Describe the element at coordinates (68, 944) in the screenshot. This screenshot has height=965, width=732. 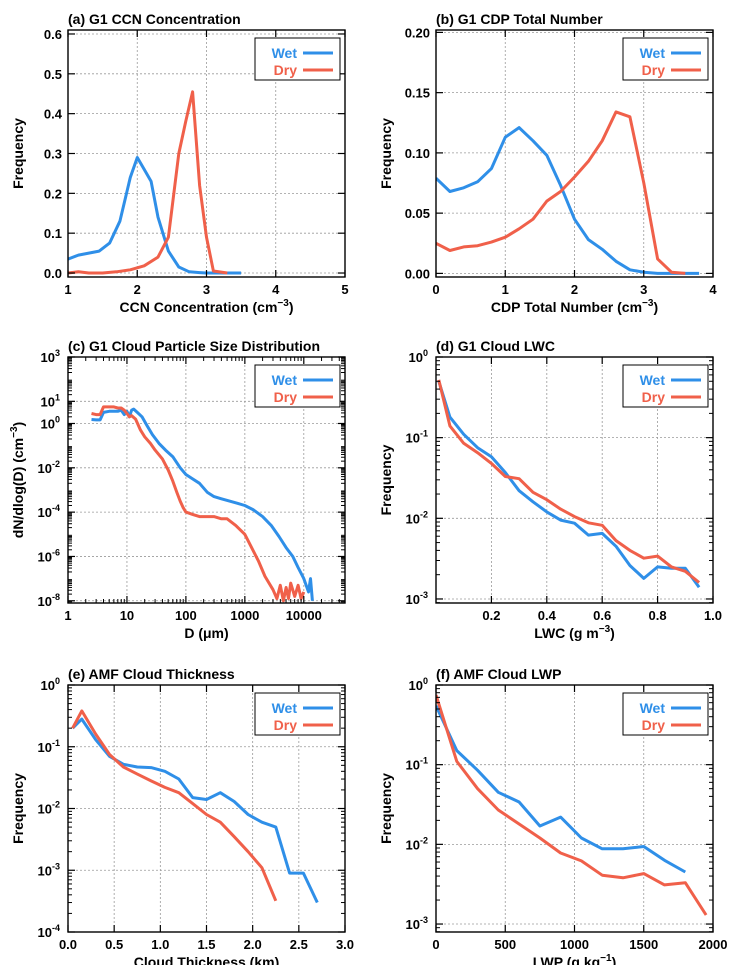
I see `x-tick-label: 0.0` at that location.